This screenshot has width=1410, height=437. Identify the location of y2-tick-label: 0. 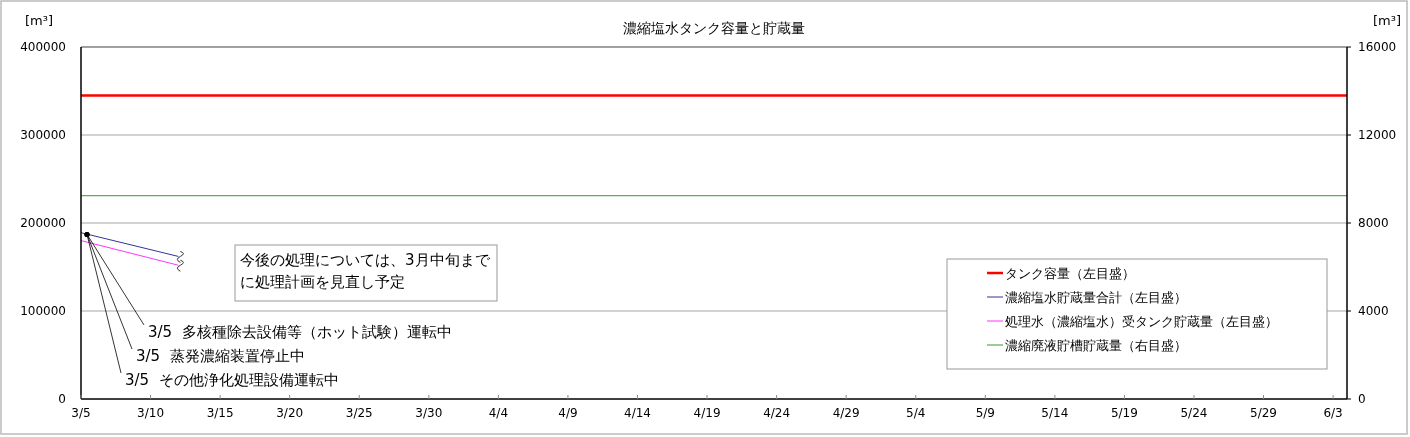
(1362, 399).